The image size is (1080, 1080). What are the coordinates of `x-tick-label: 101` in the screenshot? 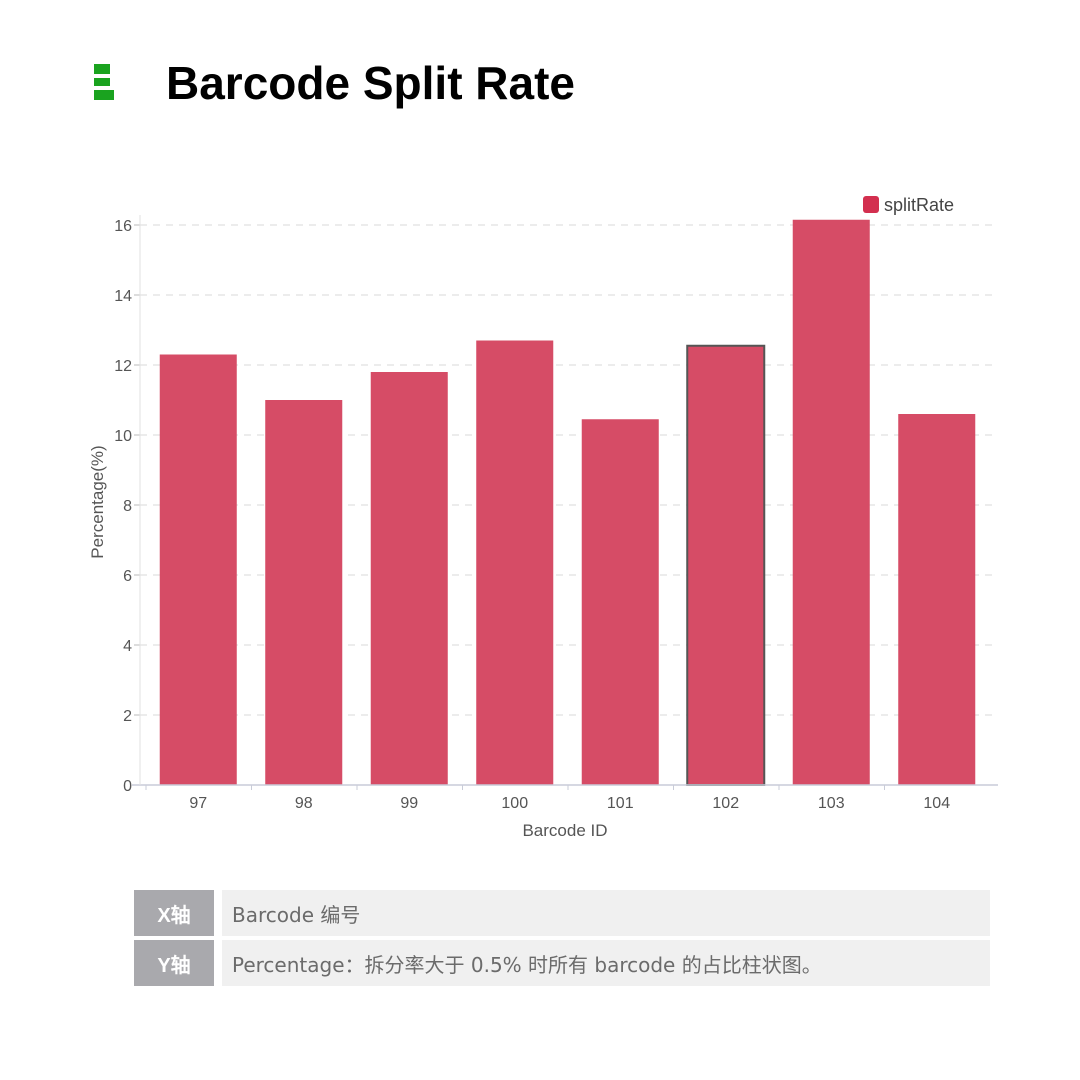 It's located at (620, 803).